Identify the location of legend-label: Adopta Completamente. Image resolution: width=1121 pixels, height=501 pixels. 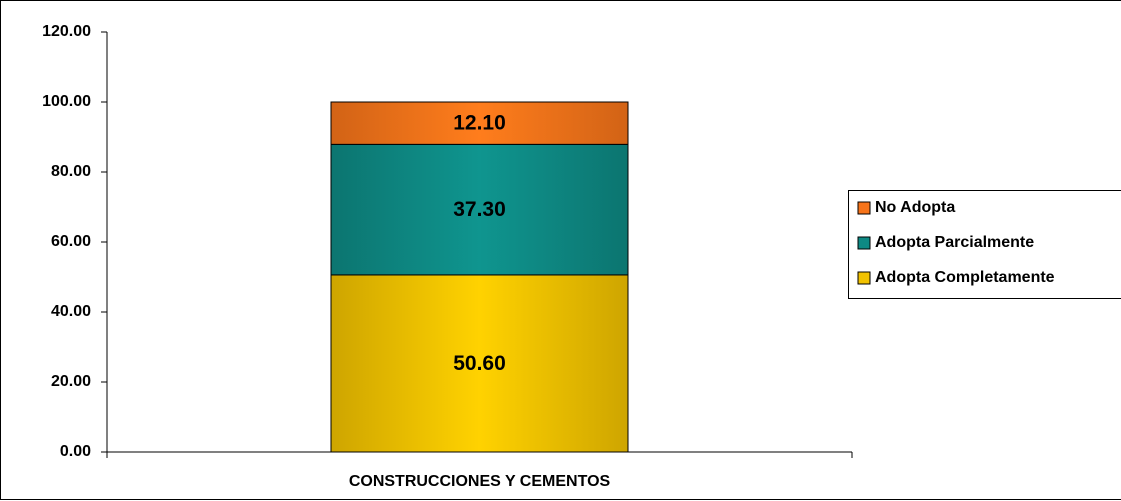
(965, 277).